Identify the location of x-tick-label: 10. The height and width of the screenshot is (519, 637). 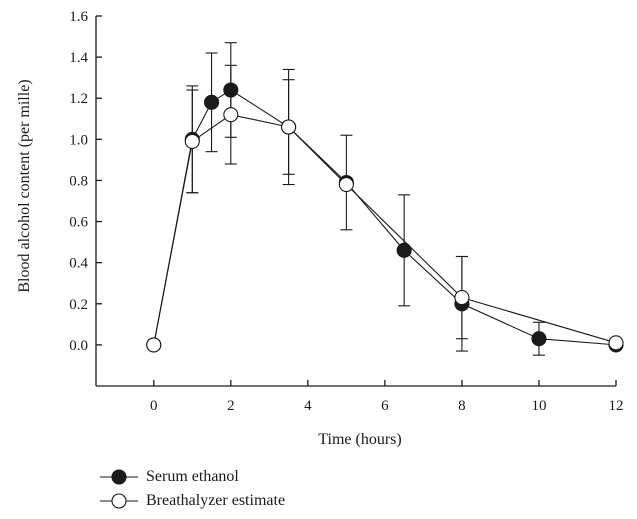
(538, 406).